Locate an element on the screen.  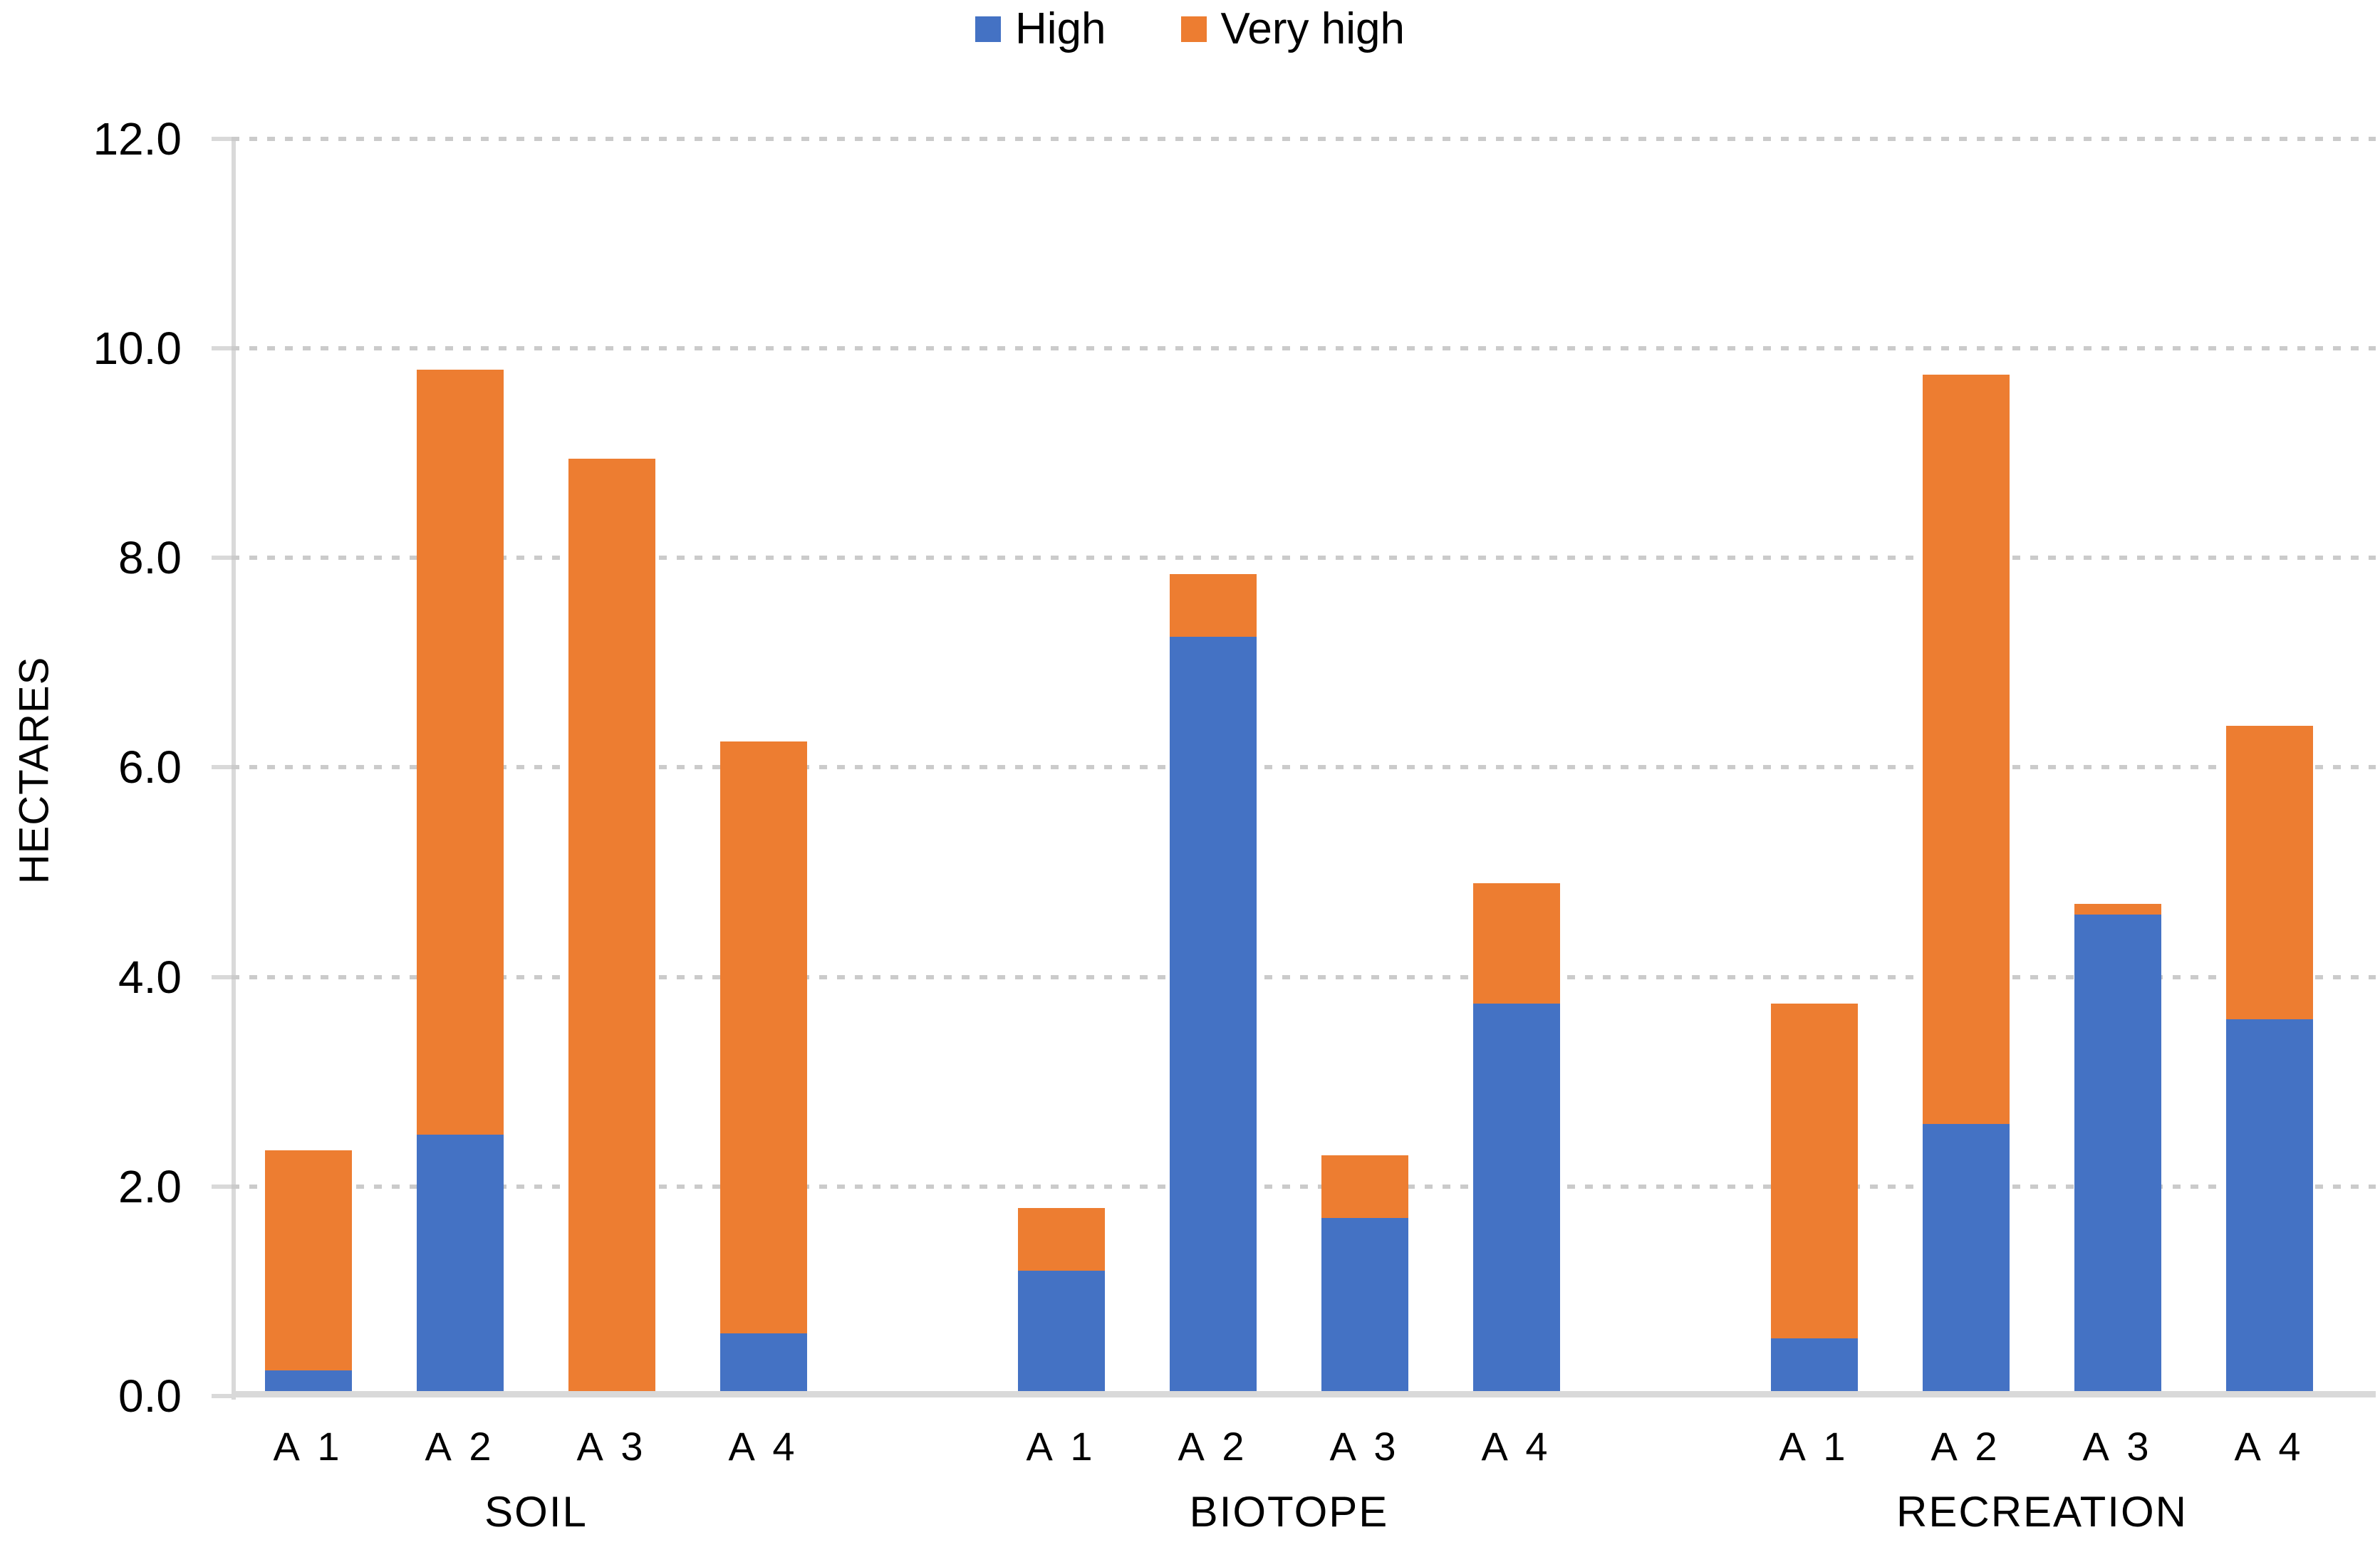
chart-legend: High Very high is located at coordinates (1190, 29).